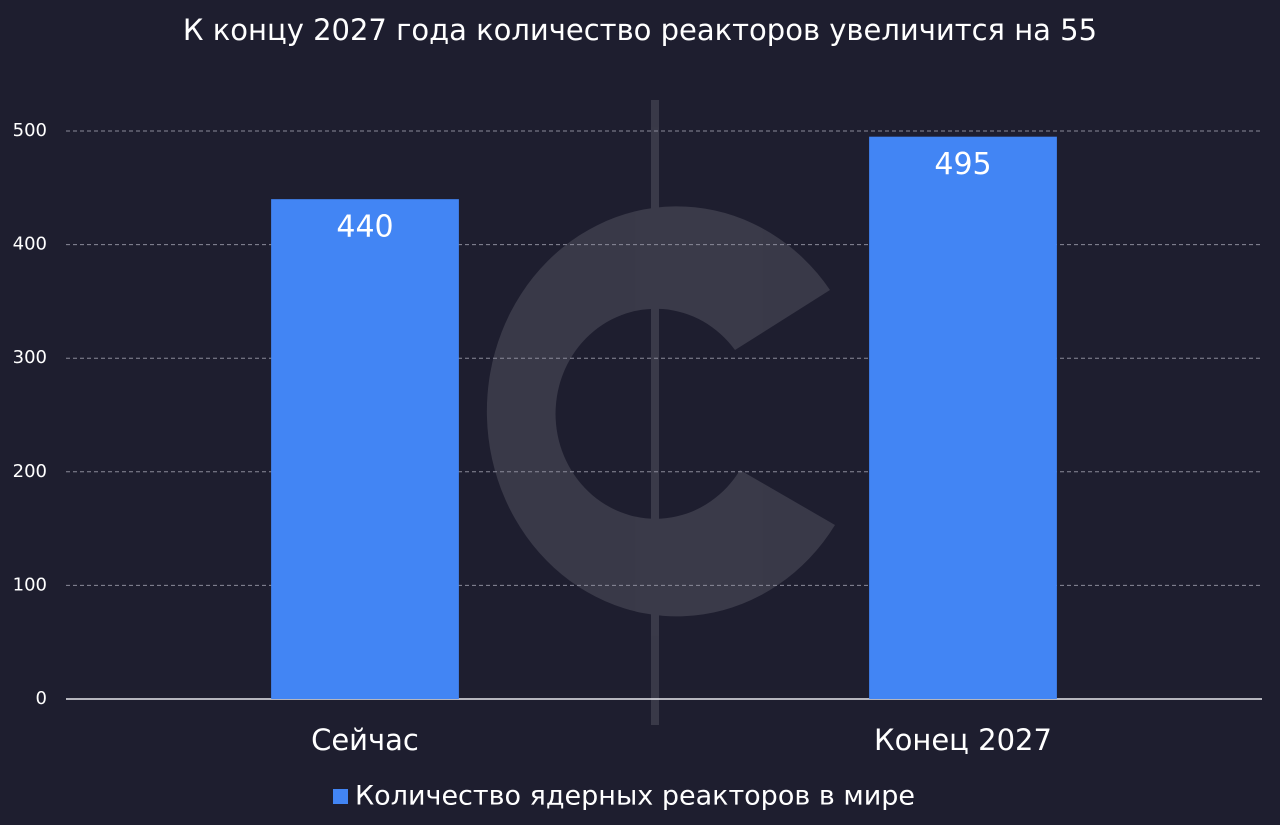 This screenshot has width=1280, height=825. What do you see at coordinates (364, 227) in the screenshot?
I see `data-label: 440` at bounding box center [364, 227].